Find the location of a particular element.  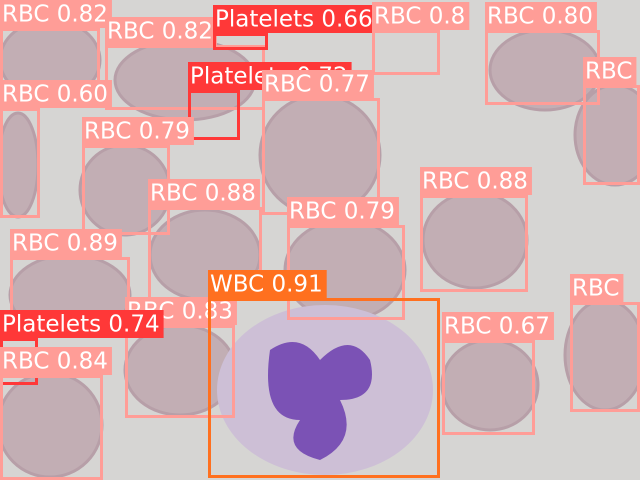

detection-label: WBC 0.91 is located at coordinates (266, 285).